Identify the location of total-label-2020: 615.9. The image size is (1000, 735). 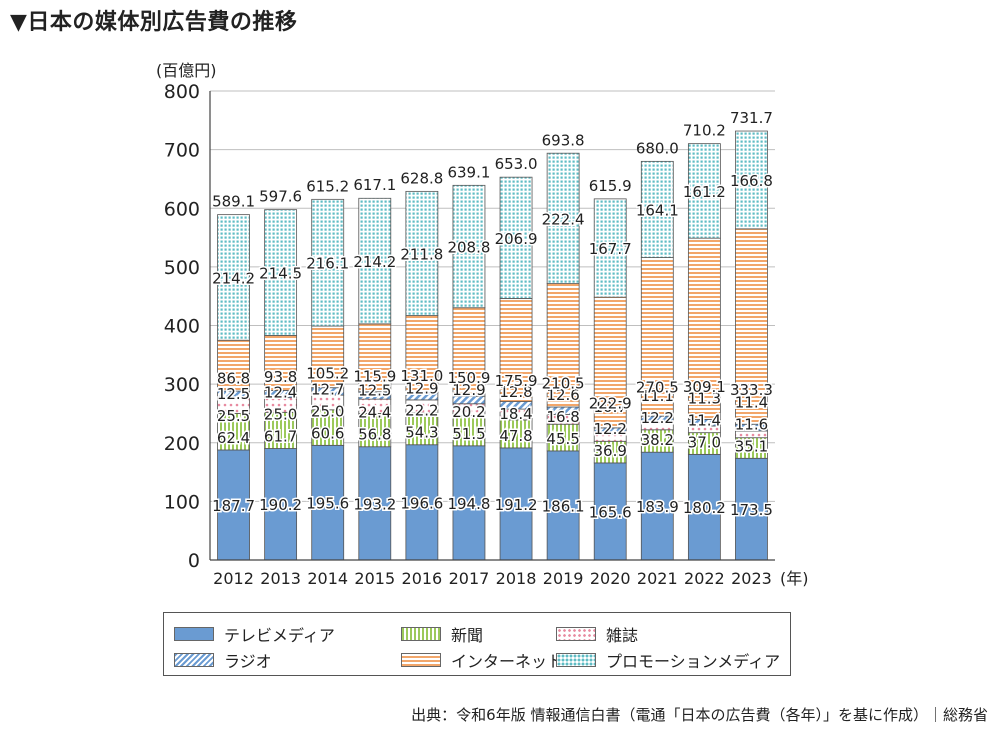
(610, 186).